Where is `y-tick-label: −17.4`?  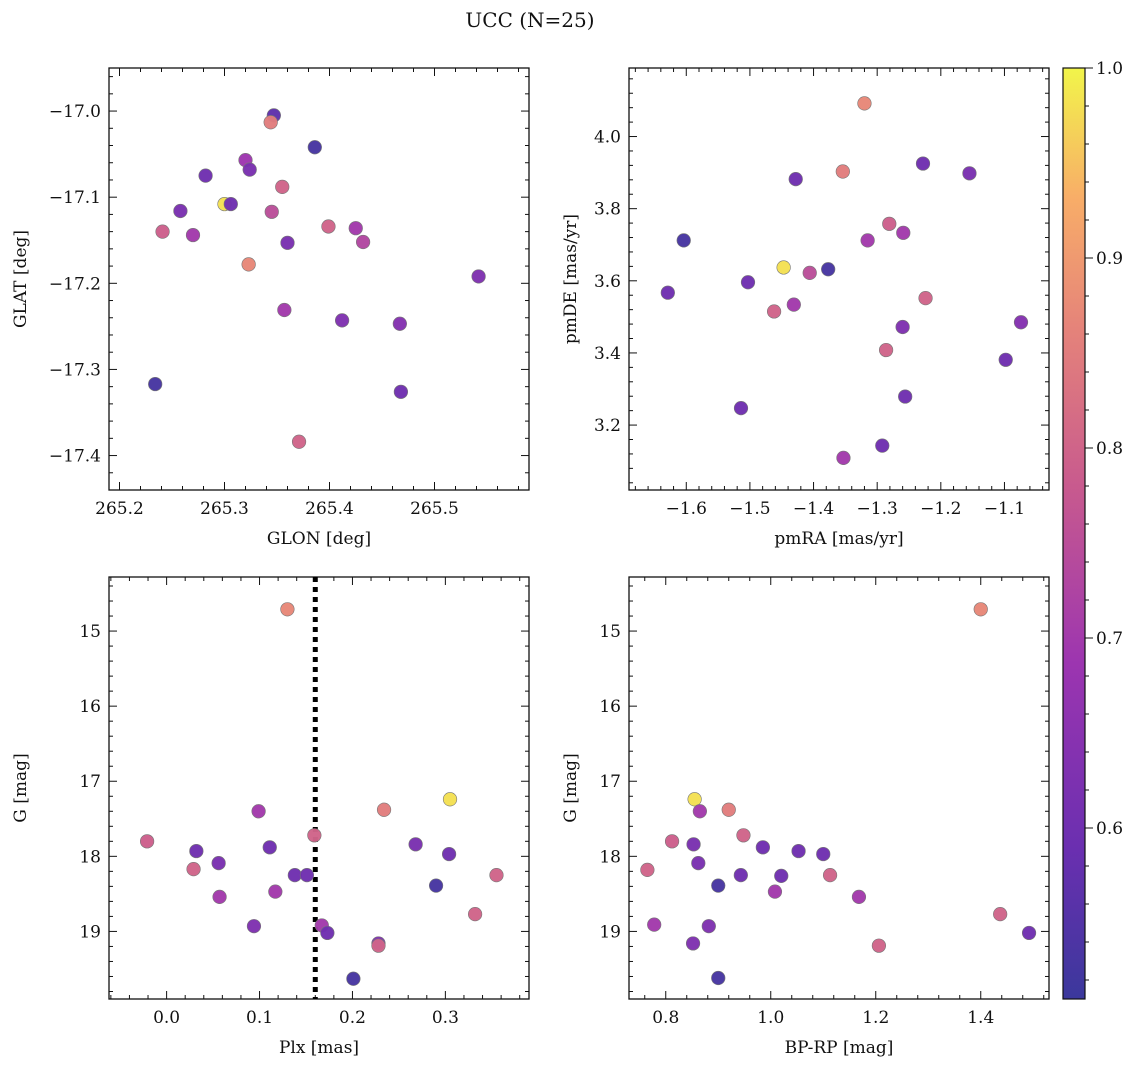
y-tick-label: −17.4 is located at coordinates (75, 457).